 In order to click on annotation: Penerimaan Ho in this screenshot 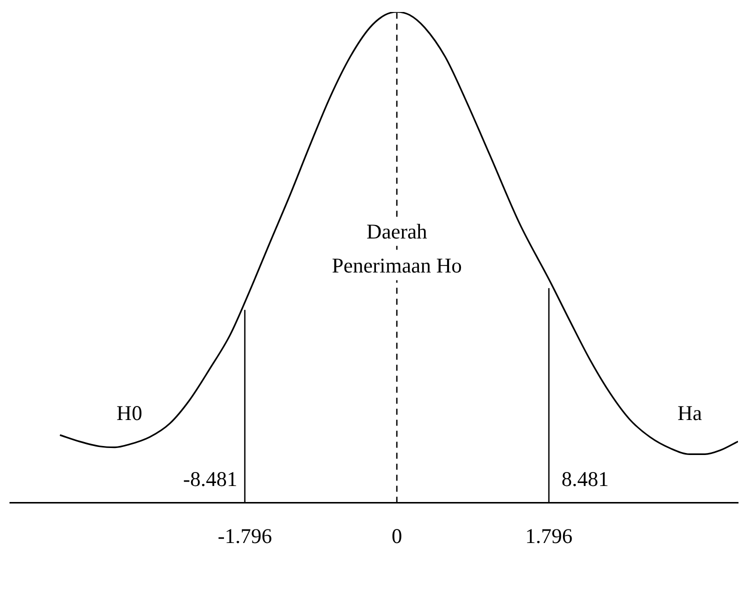, I will do `click(397, 266)`.